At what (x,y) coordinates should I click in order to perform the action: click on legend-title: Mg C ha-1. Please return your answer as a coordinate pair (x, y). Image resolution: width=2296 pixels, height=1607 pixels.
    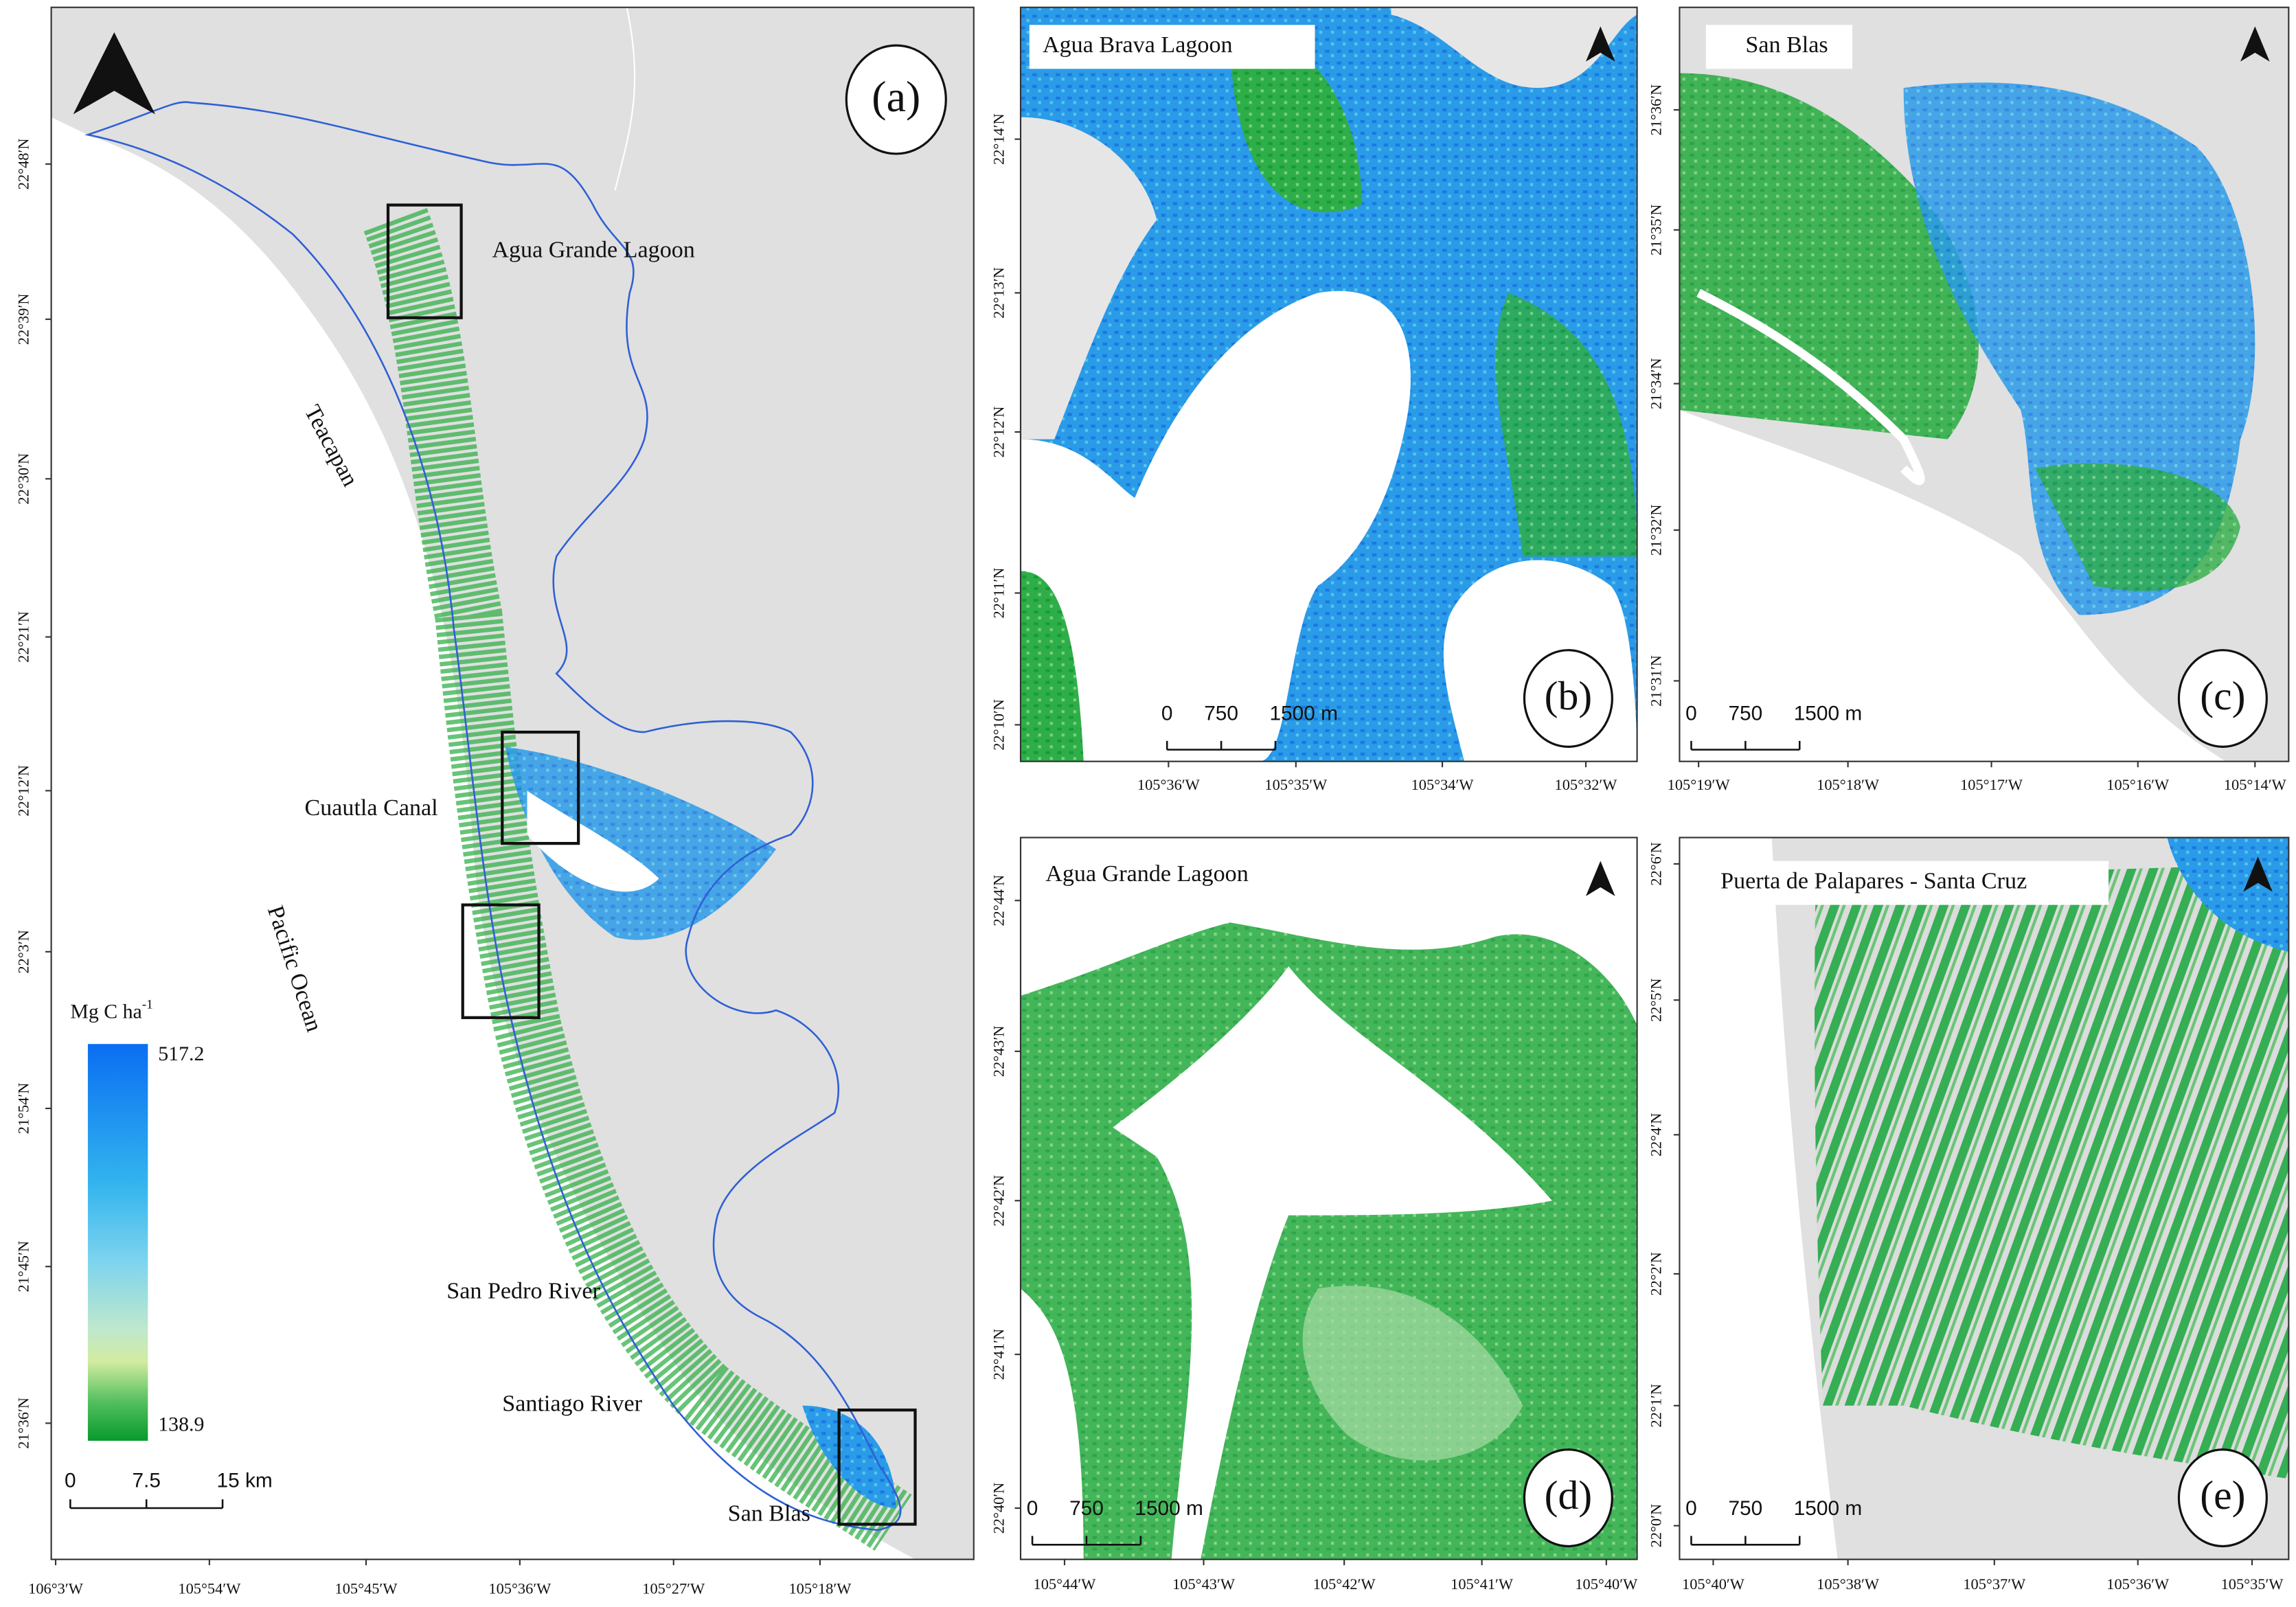
    Looking at the image, I should click on (111, 1010).